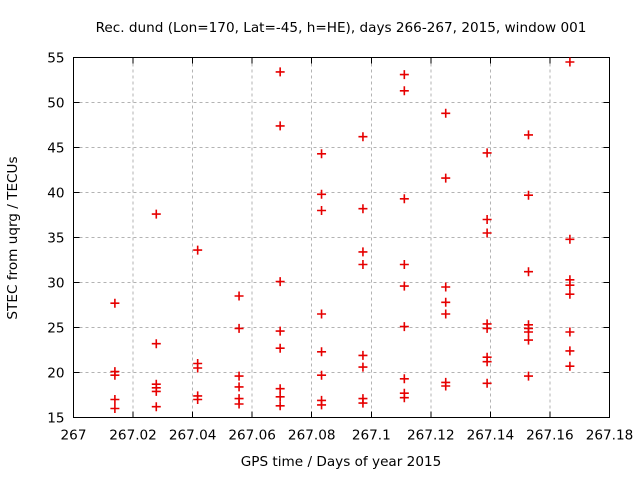 The height and width of the screenshot is (480, 640). What do you see at coordinates (193, 436) in the screenshot?
I see `x-tick-label: 267.04` at bounding box center [193, 436].